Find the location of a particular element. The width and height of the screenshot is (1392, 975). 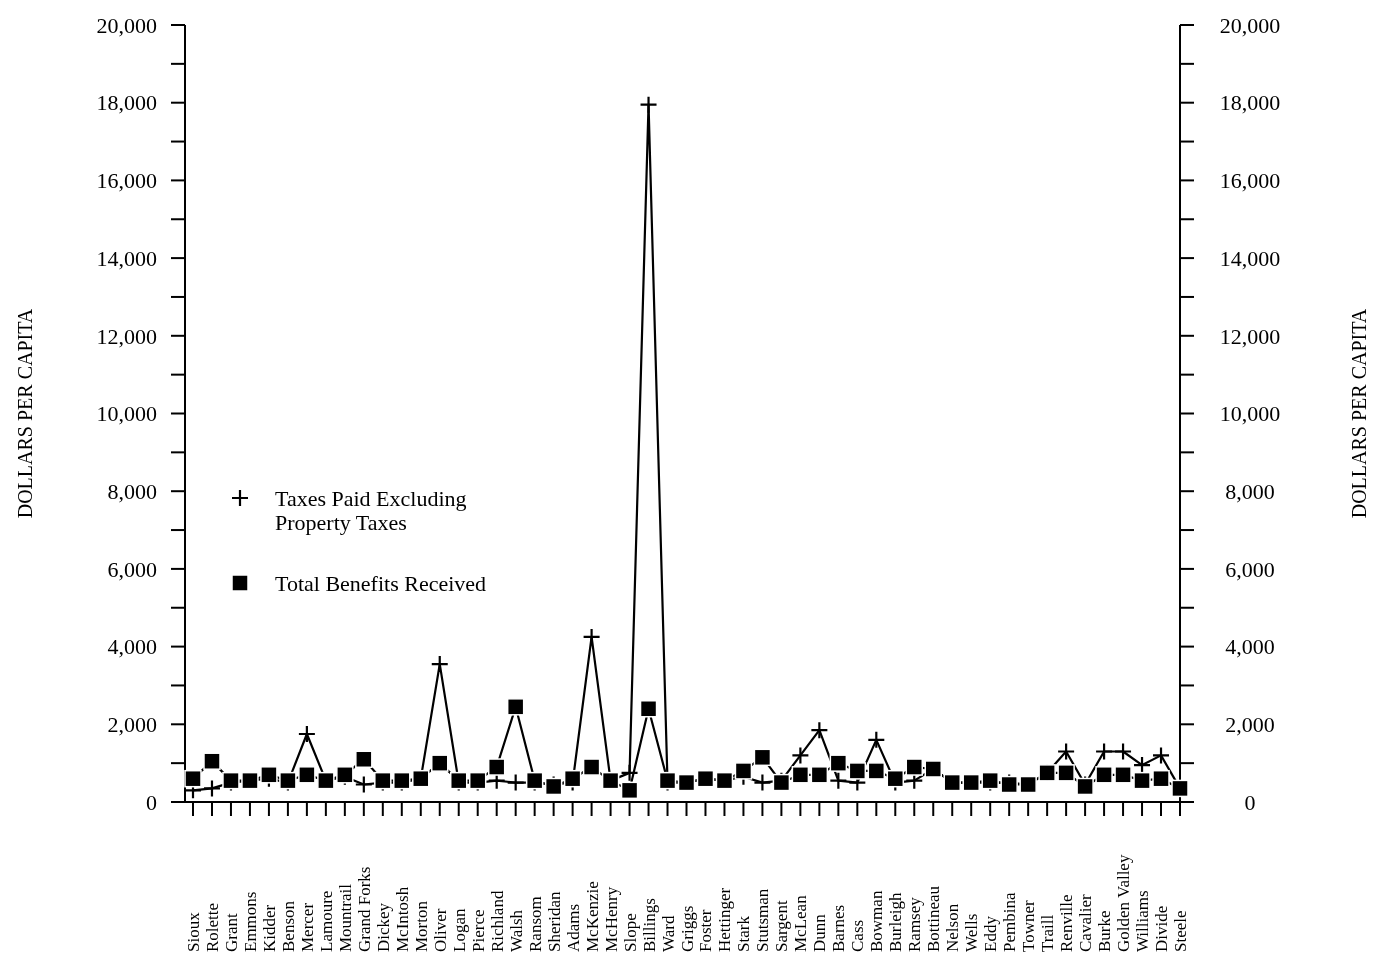

x-tick-label: Renville is located at coordinates (1067, 923).